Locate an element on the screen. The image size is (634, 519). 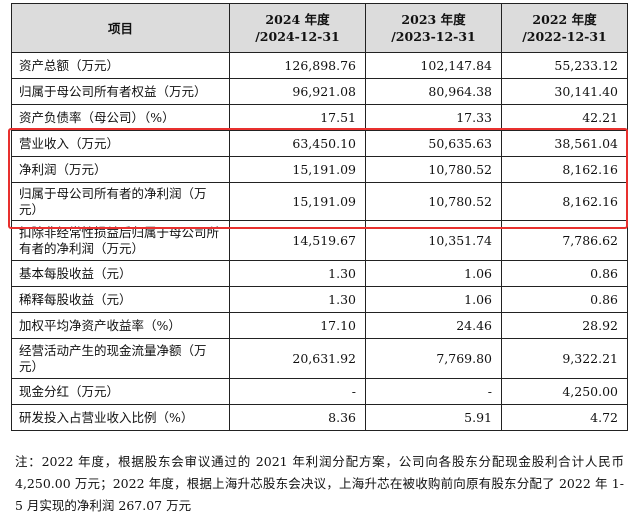
table-row: 资产负债率（母公司）（%） 17.51 17.33 42.21 is located at coordinates (319, 117).